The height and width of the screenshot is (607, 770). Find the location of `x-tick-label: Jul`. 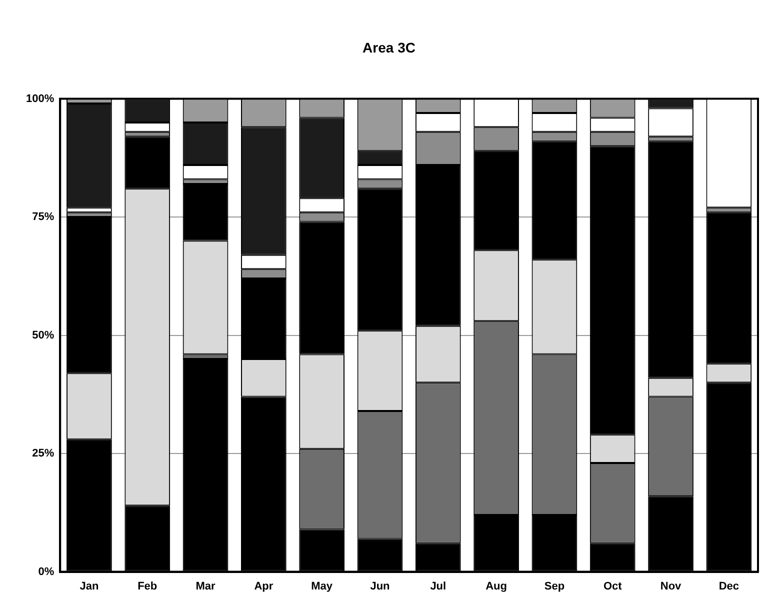

x-tick-label: Jul is located at coordinates (438, 586).